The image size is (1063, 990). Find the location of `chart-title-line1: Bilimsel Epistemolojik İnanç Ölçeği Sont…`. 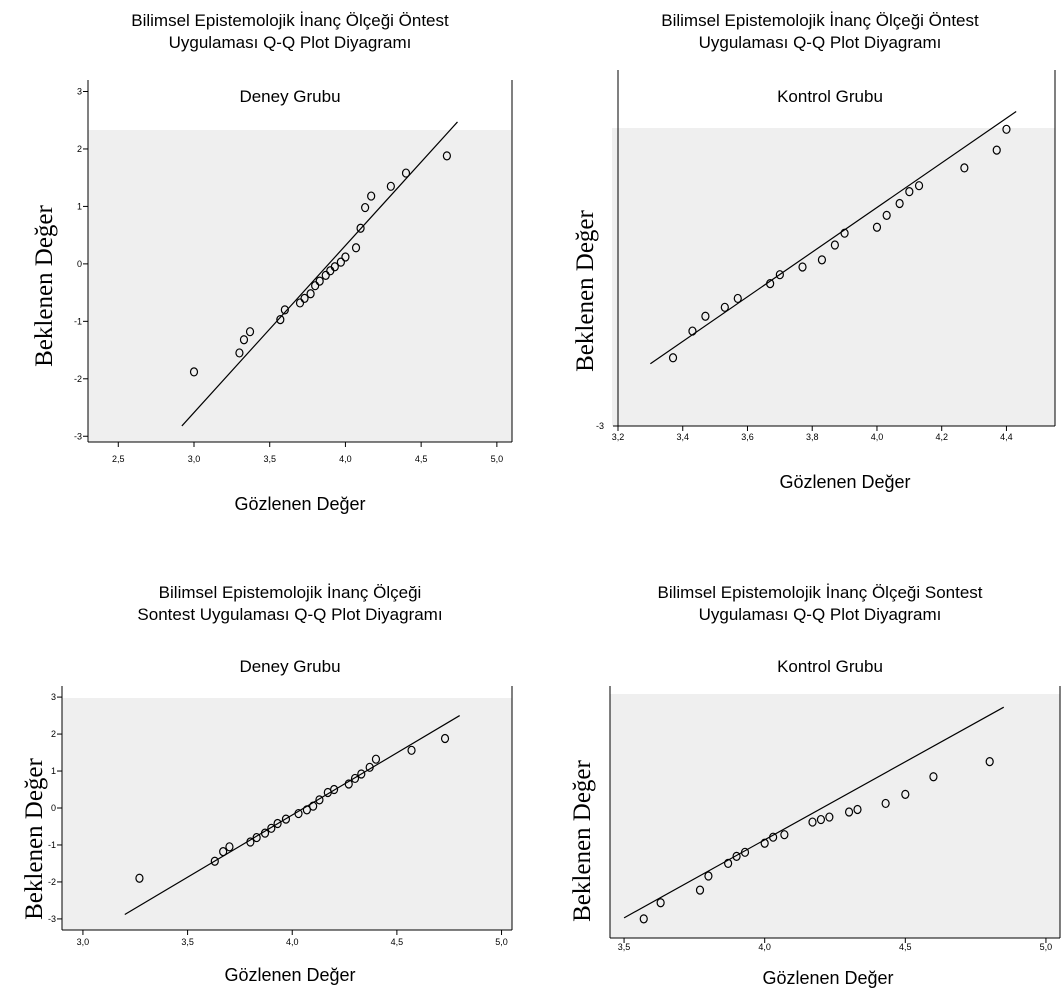

chart-title-line1: Bilimsel Epistemolojik İnanç Ölçeği Sont… is located at coordinates (820, 592).